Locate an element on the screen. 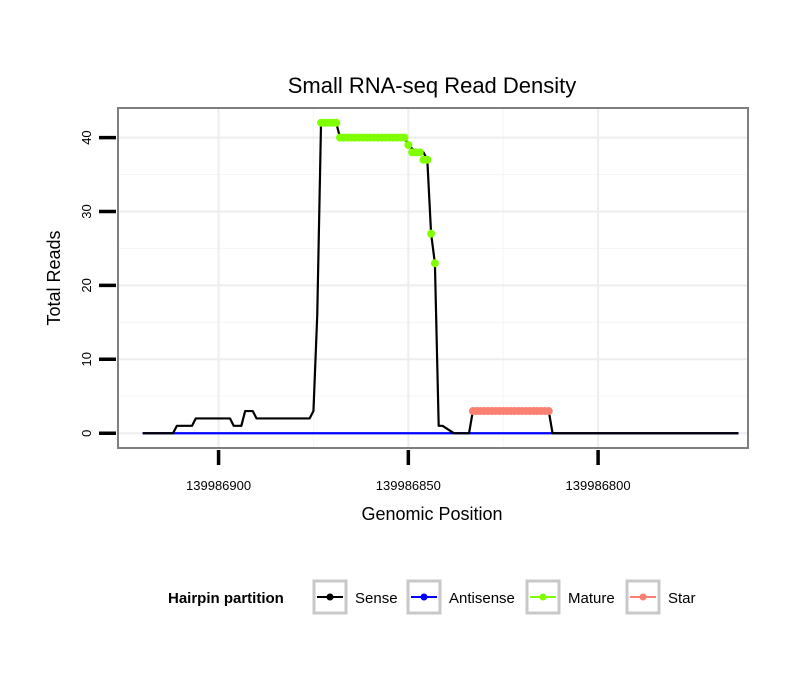  x-tick-label: 139986900 is located at coordinates (218, 485).